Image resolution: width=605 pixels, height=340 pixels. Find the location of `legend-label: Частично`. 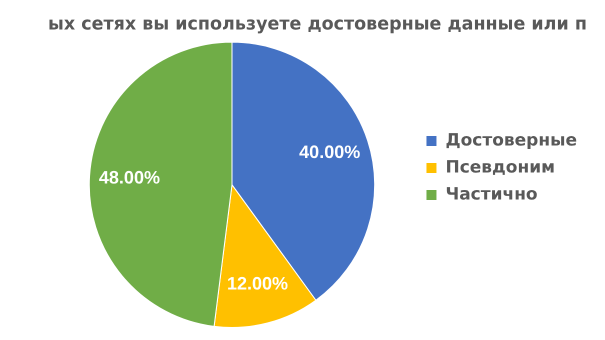

legend-label: Частично is located at coordinates (491, 194).